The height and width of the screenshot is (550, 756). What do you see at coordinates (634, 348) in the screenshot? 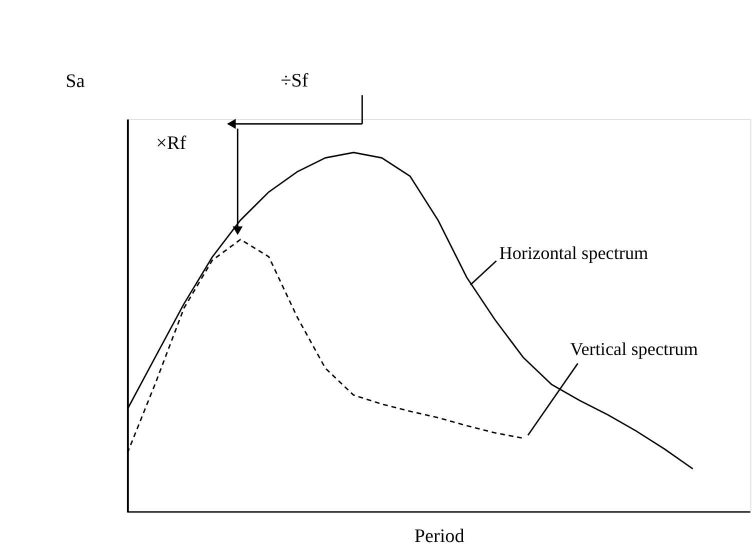
I see `text: Vertical spectrum` at bounding box center [634, 348].